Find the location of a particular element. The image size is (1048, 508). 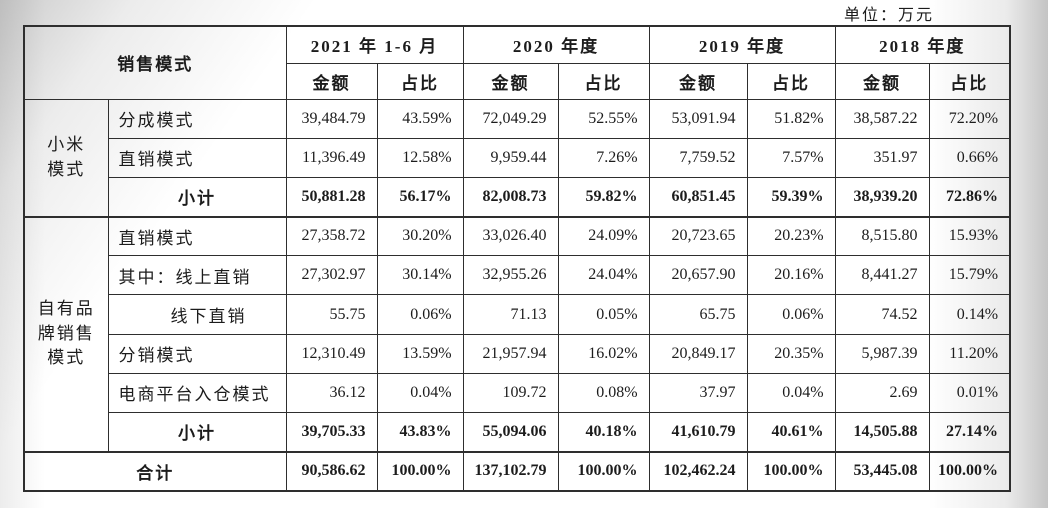

ratio-cell: 59.39% is located at coordinates (791, 197).